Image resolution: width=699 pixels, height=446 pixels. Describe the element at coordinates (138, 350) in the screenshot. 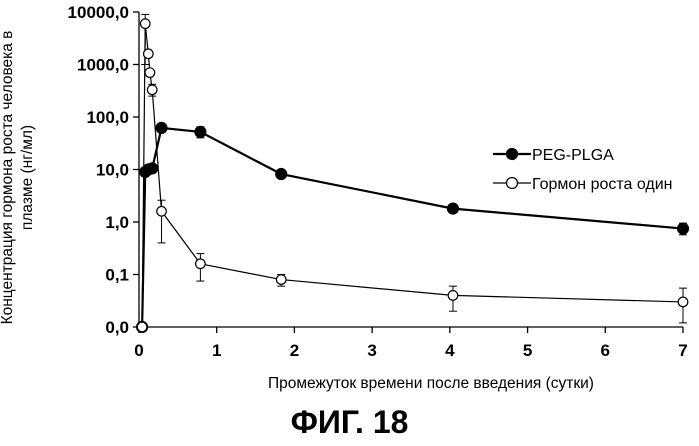

I see `x-tick-label: 0` at that location.